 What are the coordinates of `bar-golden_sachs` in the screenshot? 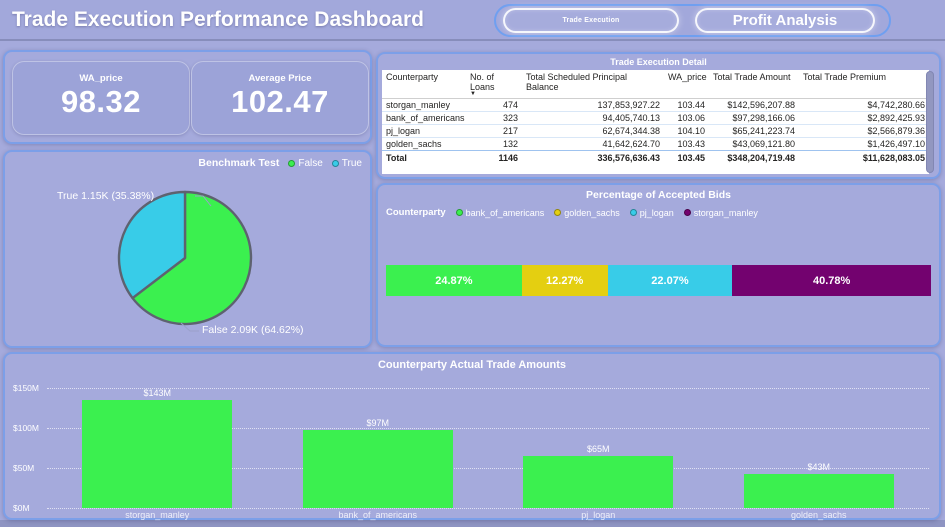 It's located at (818, 490).